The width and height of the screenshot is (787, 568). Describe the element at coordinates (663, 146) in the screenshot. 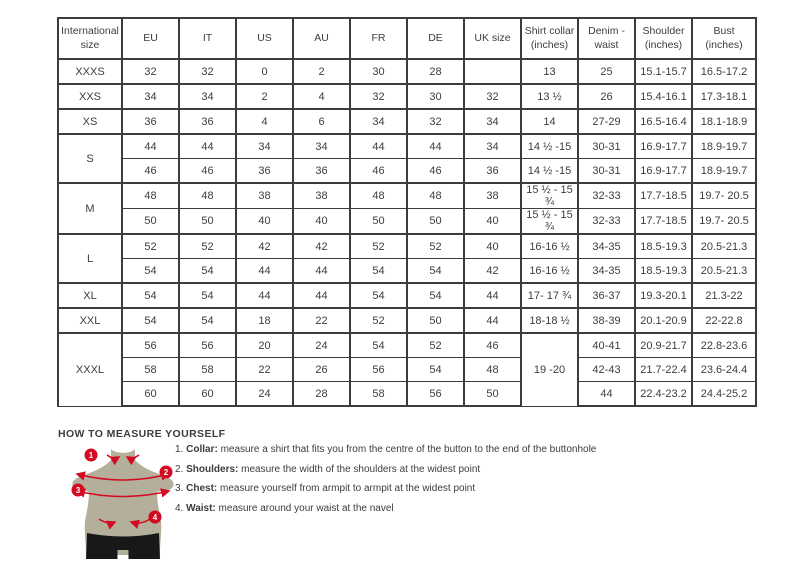

I see `data-cell: 16.9-17.7` at that location.